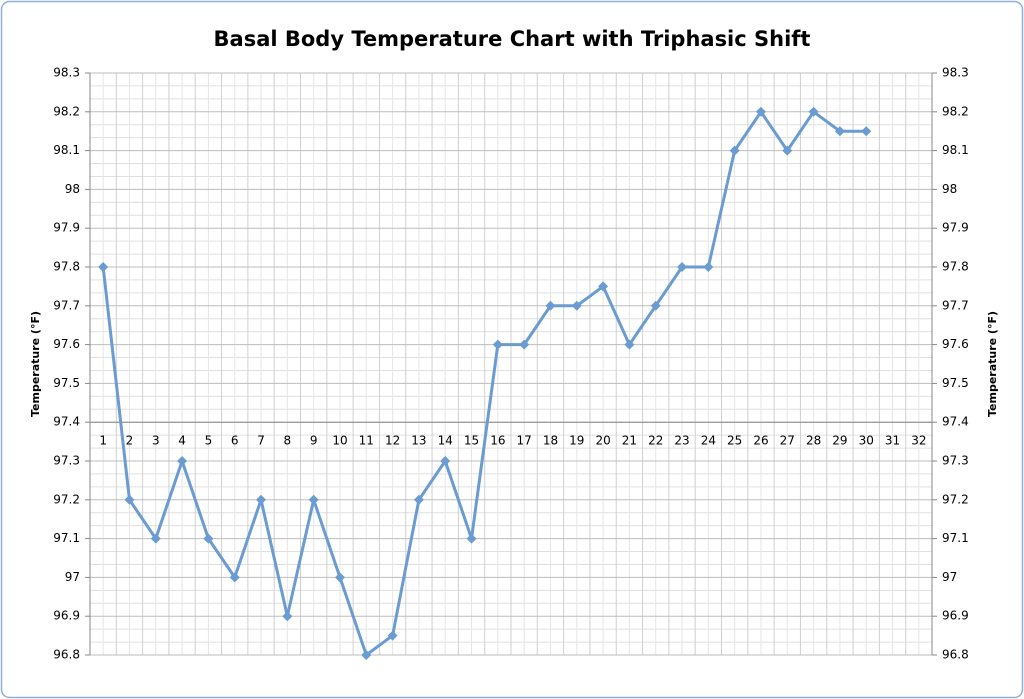 The image size is (1024, 699). What do you see at coordinates (182, 441) in the screenshot?
I see `x-tick-label: 4` at bounding box center [182, 441].